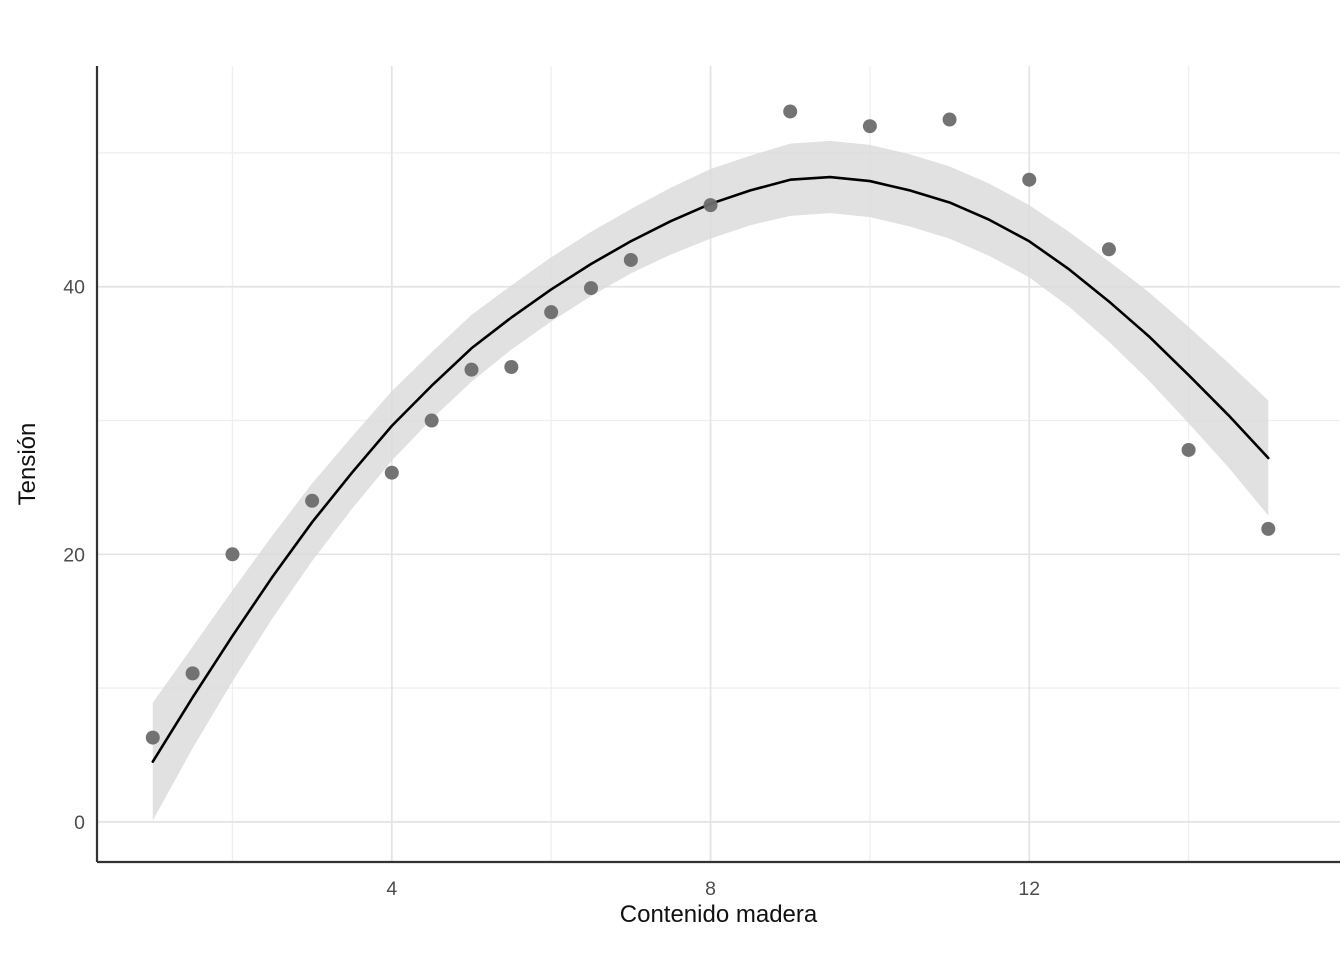 This screenshot has height=960, width=1344. I want to click on y-axis-title: Tensión, so click(27, 464).